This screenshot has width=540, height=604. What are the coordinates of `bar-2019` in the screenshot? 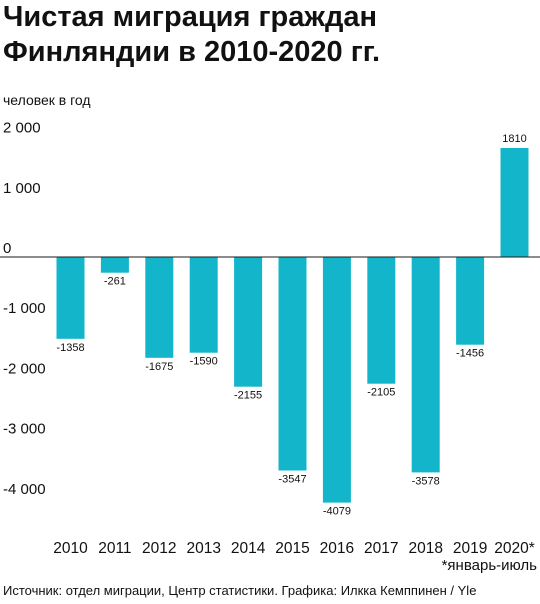 It's located at (470, 301).